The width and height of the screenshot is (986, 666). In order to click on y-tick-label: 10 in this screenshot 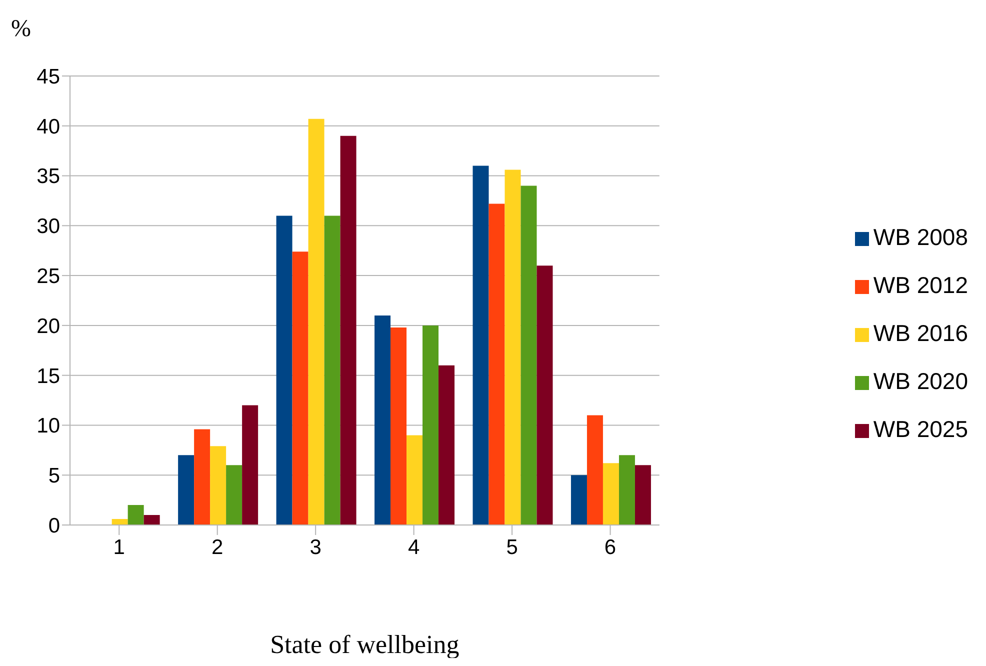, I will do `click(48, 426)`.